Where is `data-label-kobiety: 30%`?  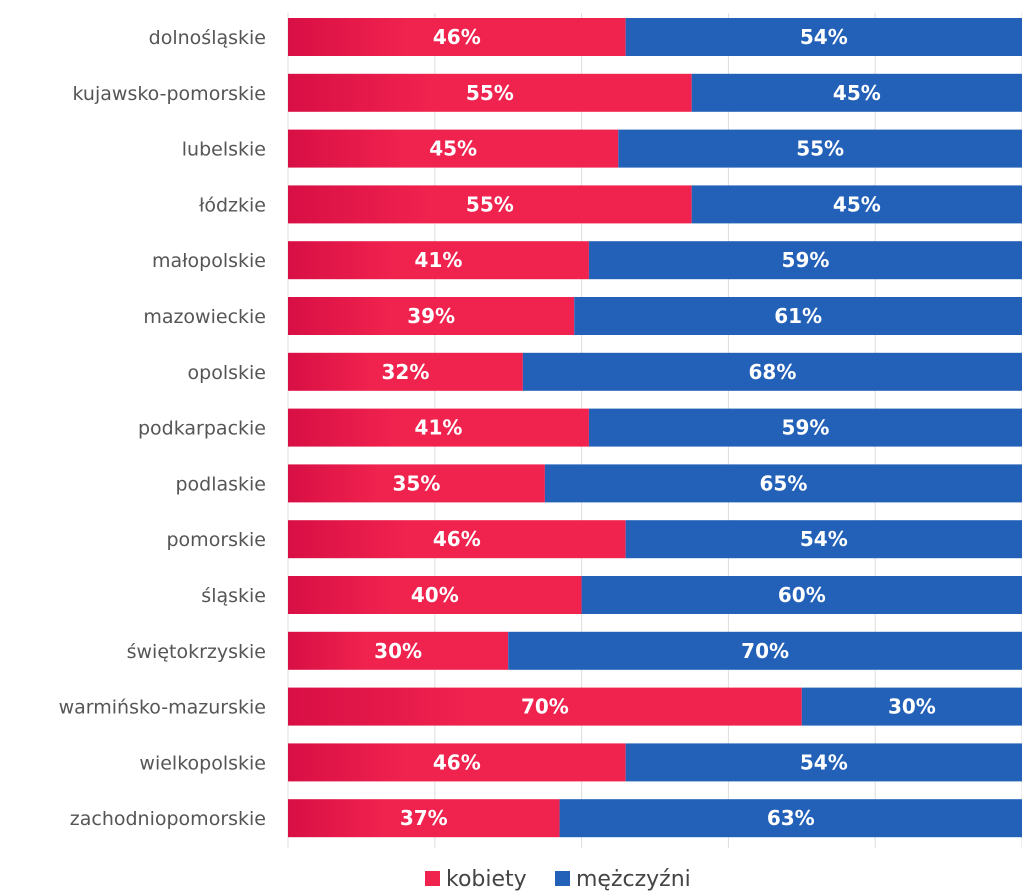 data-label-kobiety: 30% is located at coordinates (398, 651).